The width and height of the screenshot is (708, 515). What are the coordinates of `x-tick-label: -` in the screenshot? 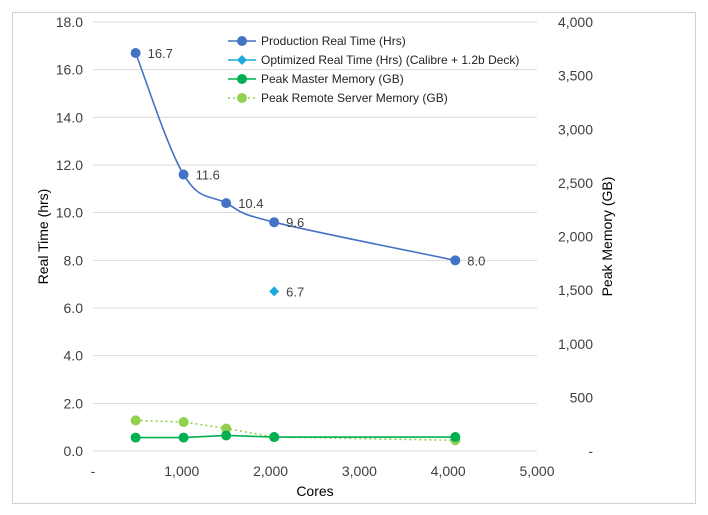 It's located at (93, 471).